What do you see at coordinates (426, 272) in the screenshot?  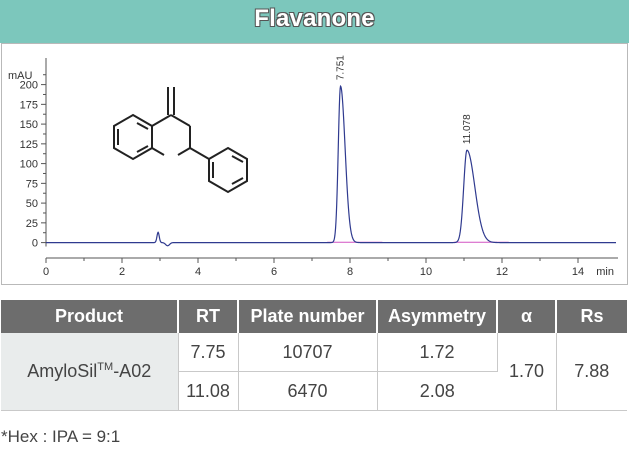 I see `x-tick-label: 10` at bounding box center [426, 272].